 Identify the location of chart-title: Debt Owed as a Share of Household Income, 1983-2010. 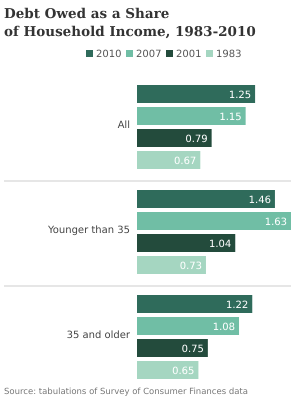
(130, 23).